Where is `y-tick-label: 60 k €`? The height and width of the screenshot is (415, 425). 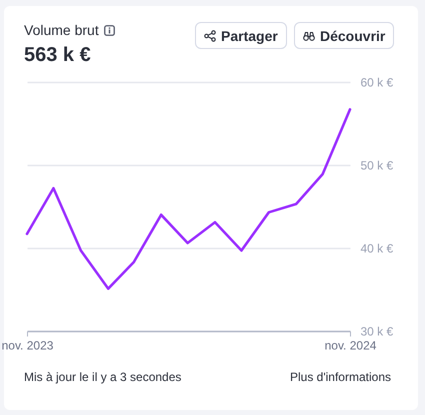 y-tick-label: 60 k € is located at coordinates (377, 83).